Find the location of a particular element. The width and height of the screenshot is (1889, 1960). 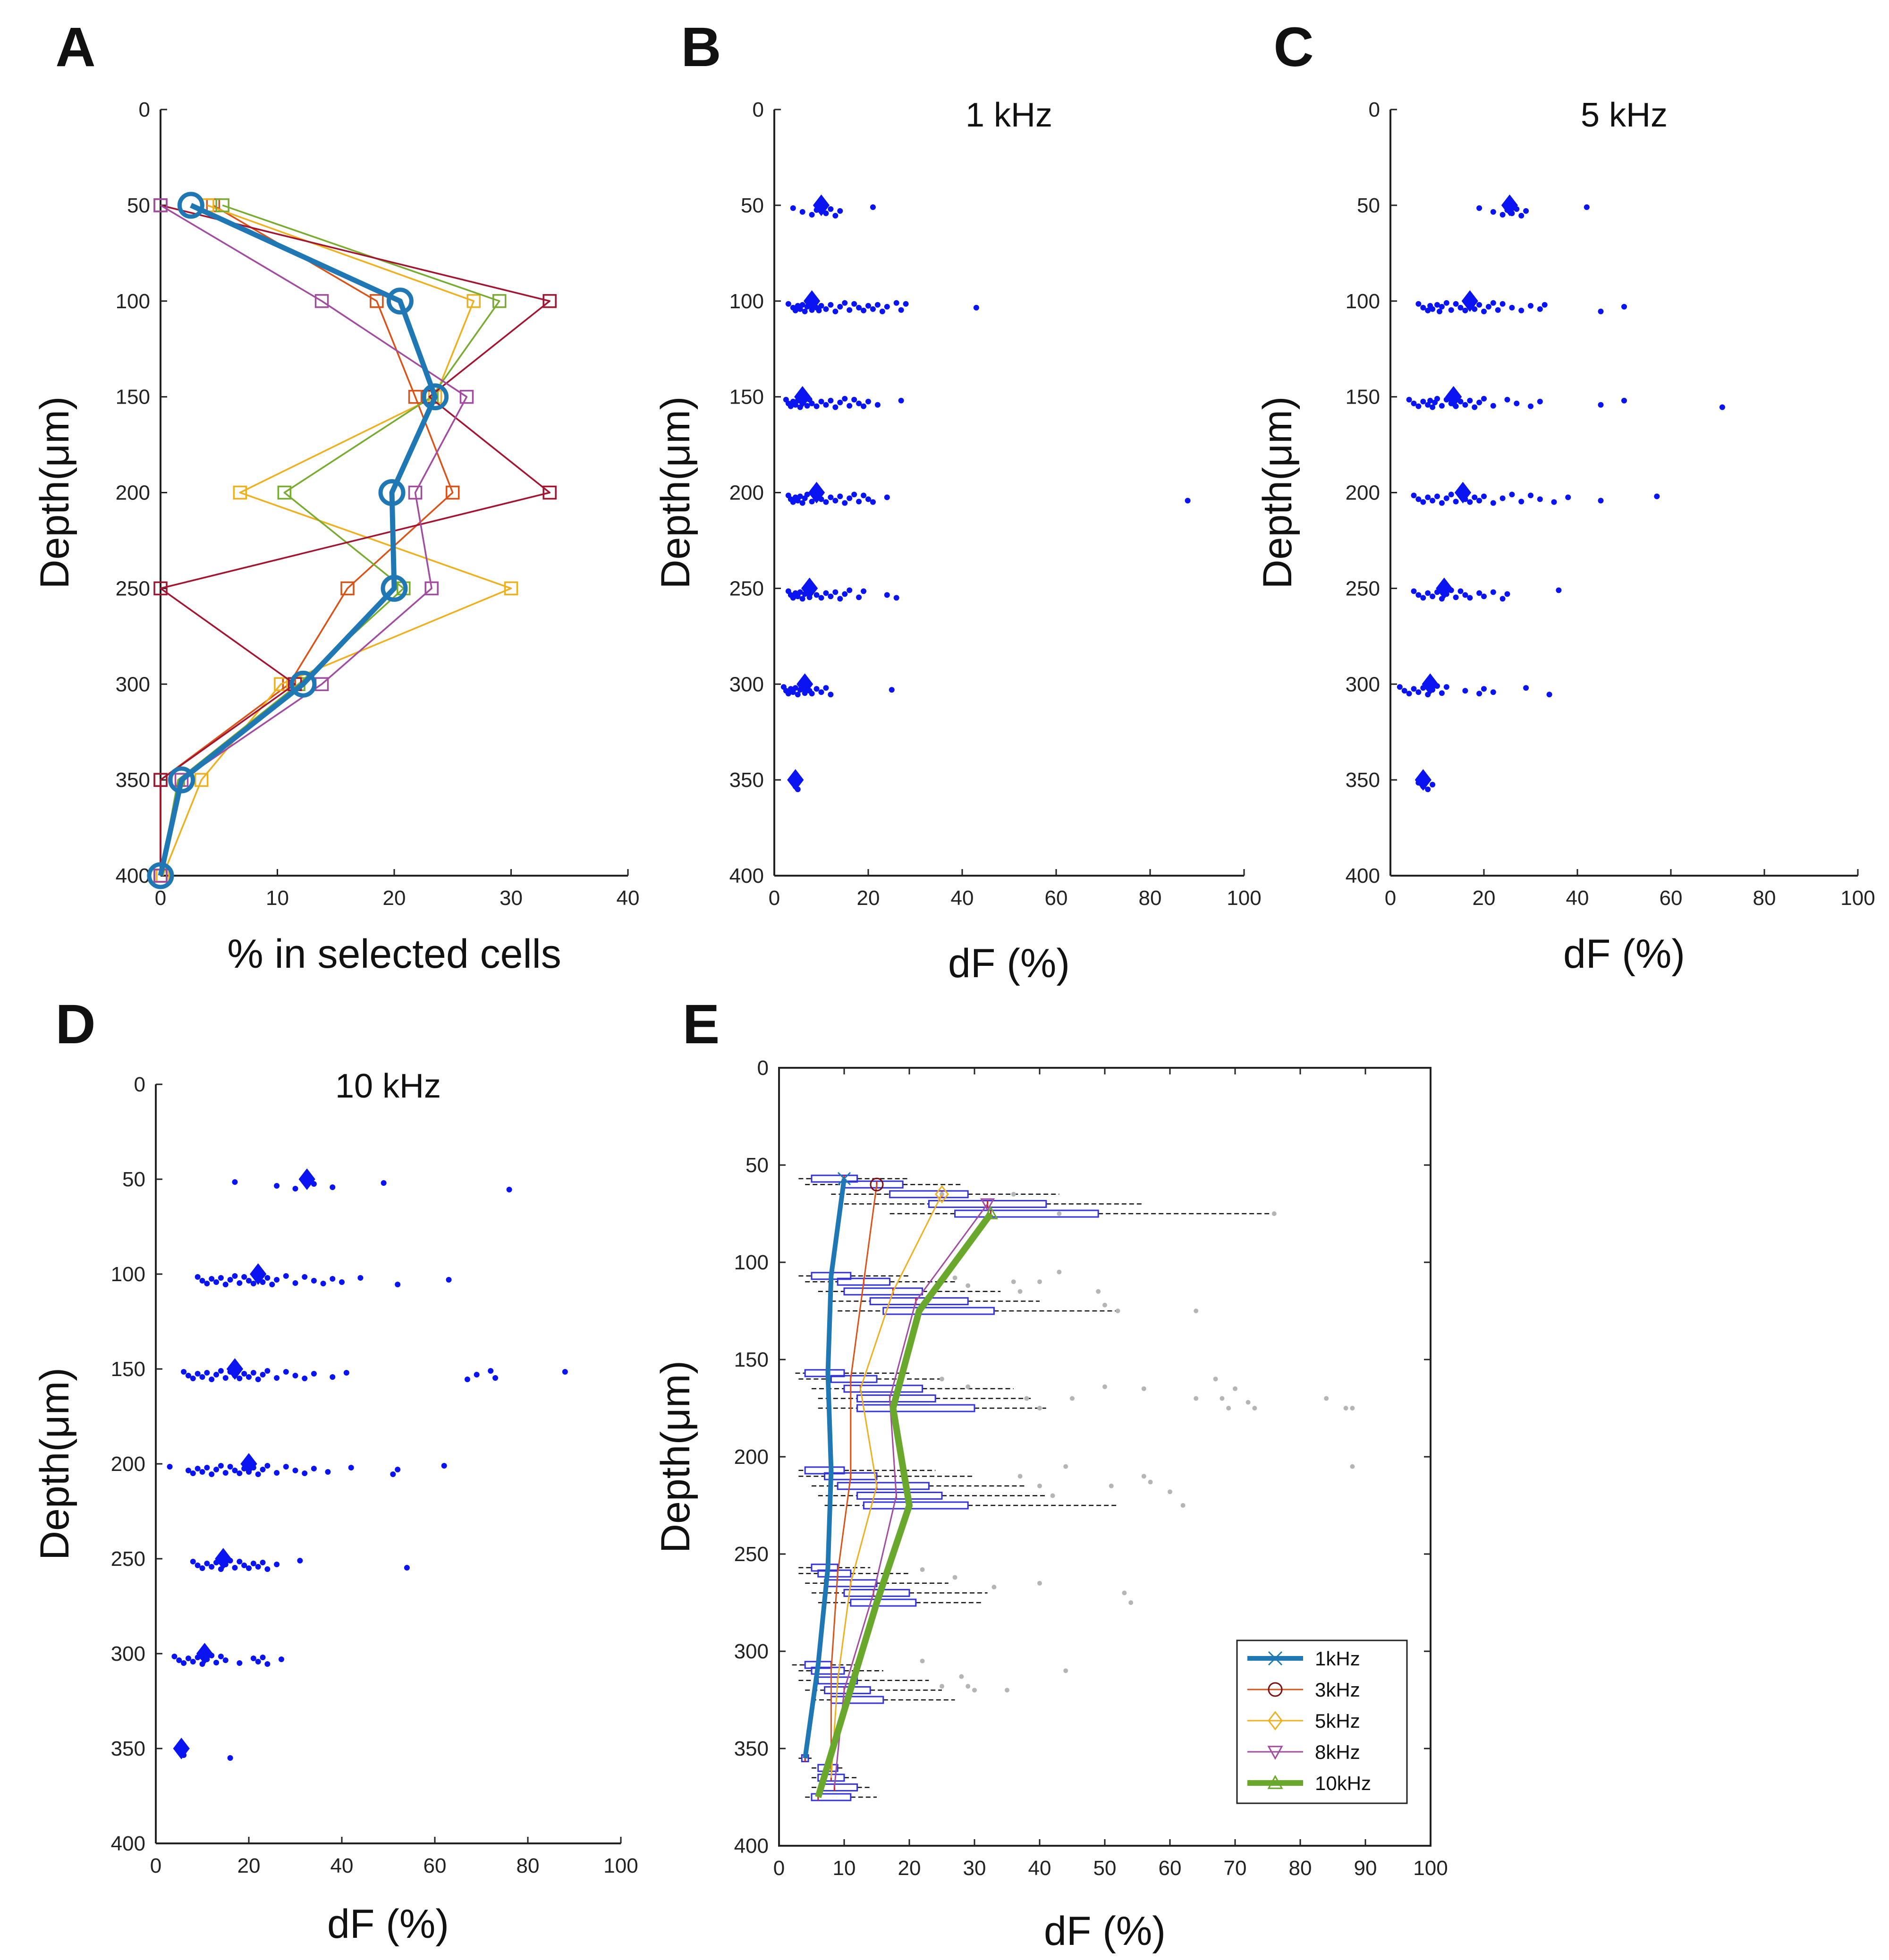

panel-letter: B is located at coordinates (701, 47).